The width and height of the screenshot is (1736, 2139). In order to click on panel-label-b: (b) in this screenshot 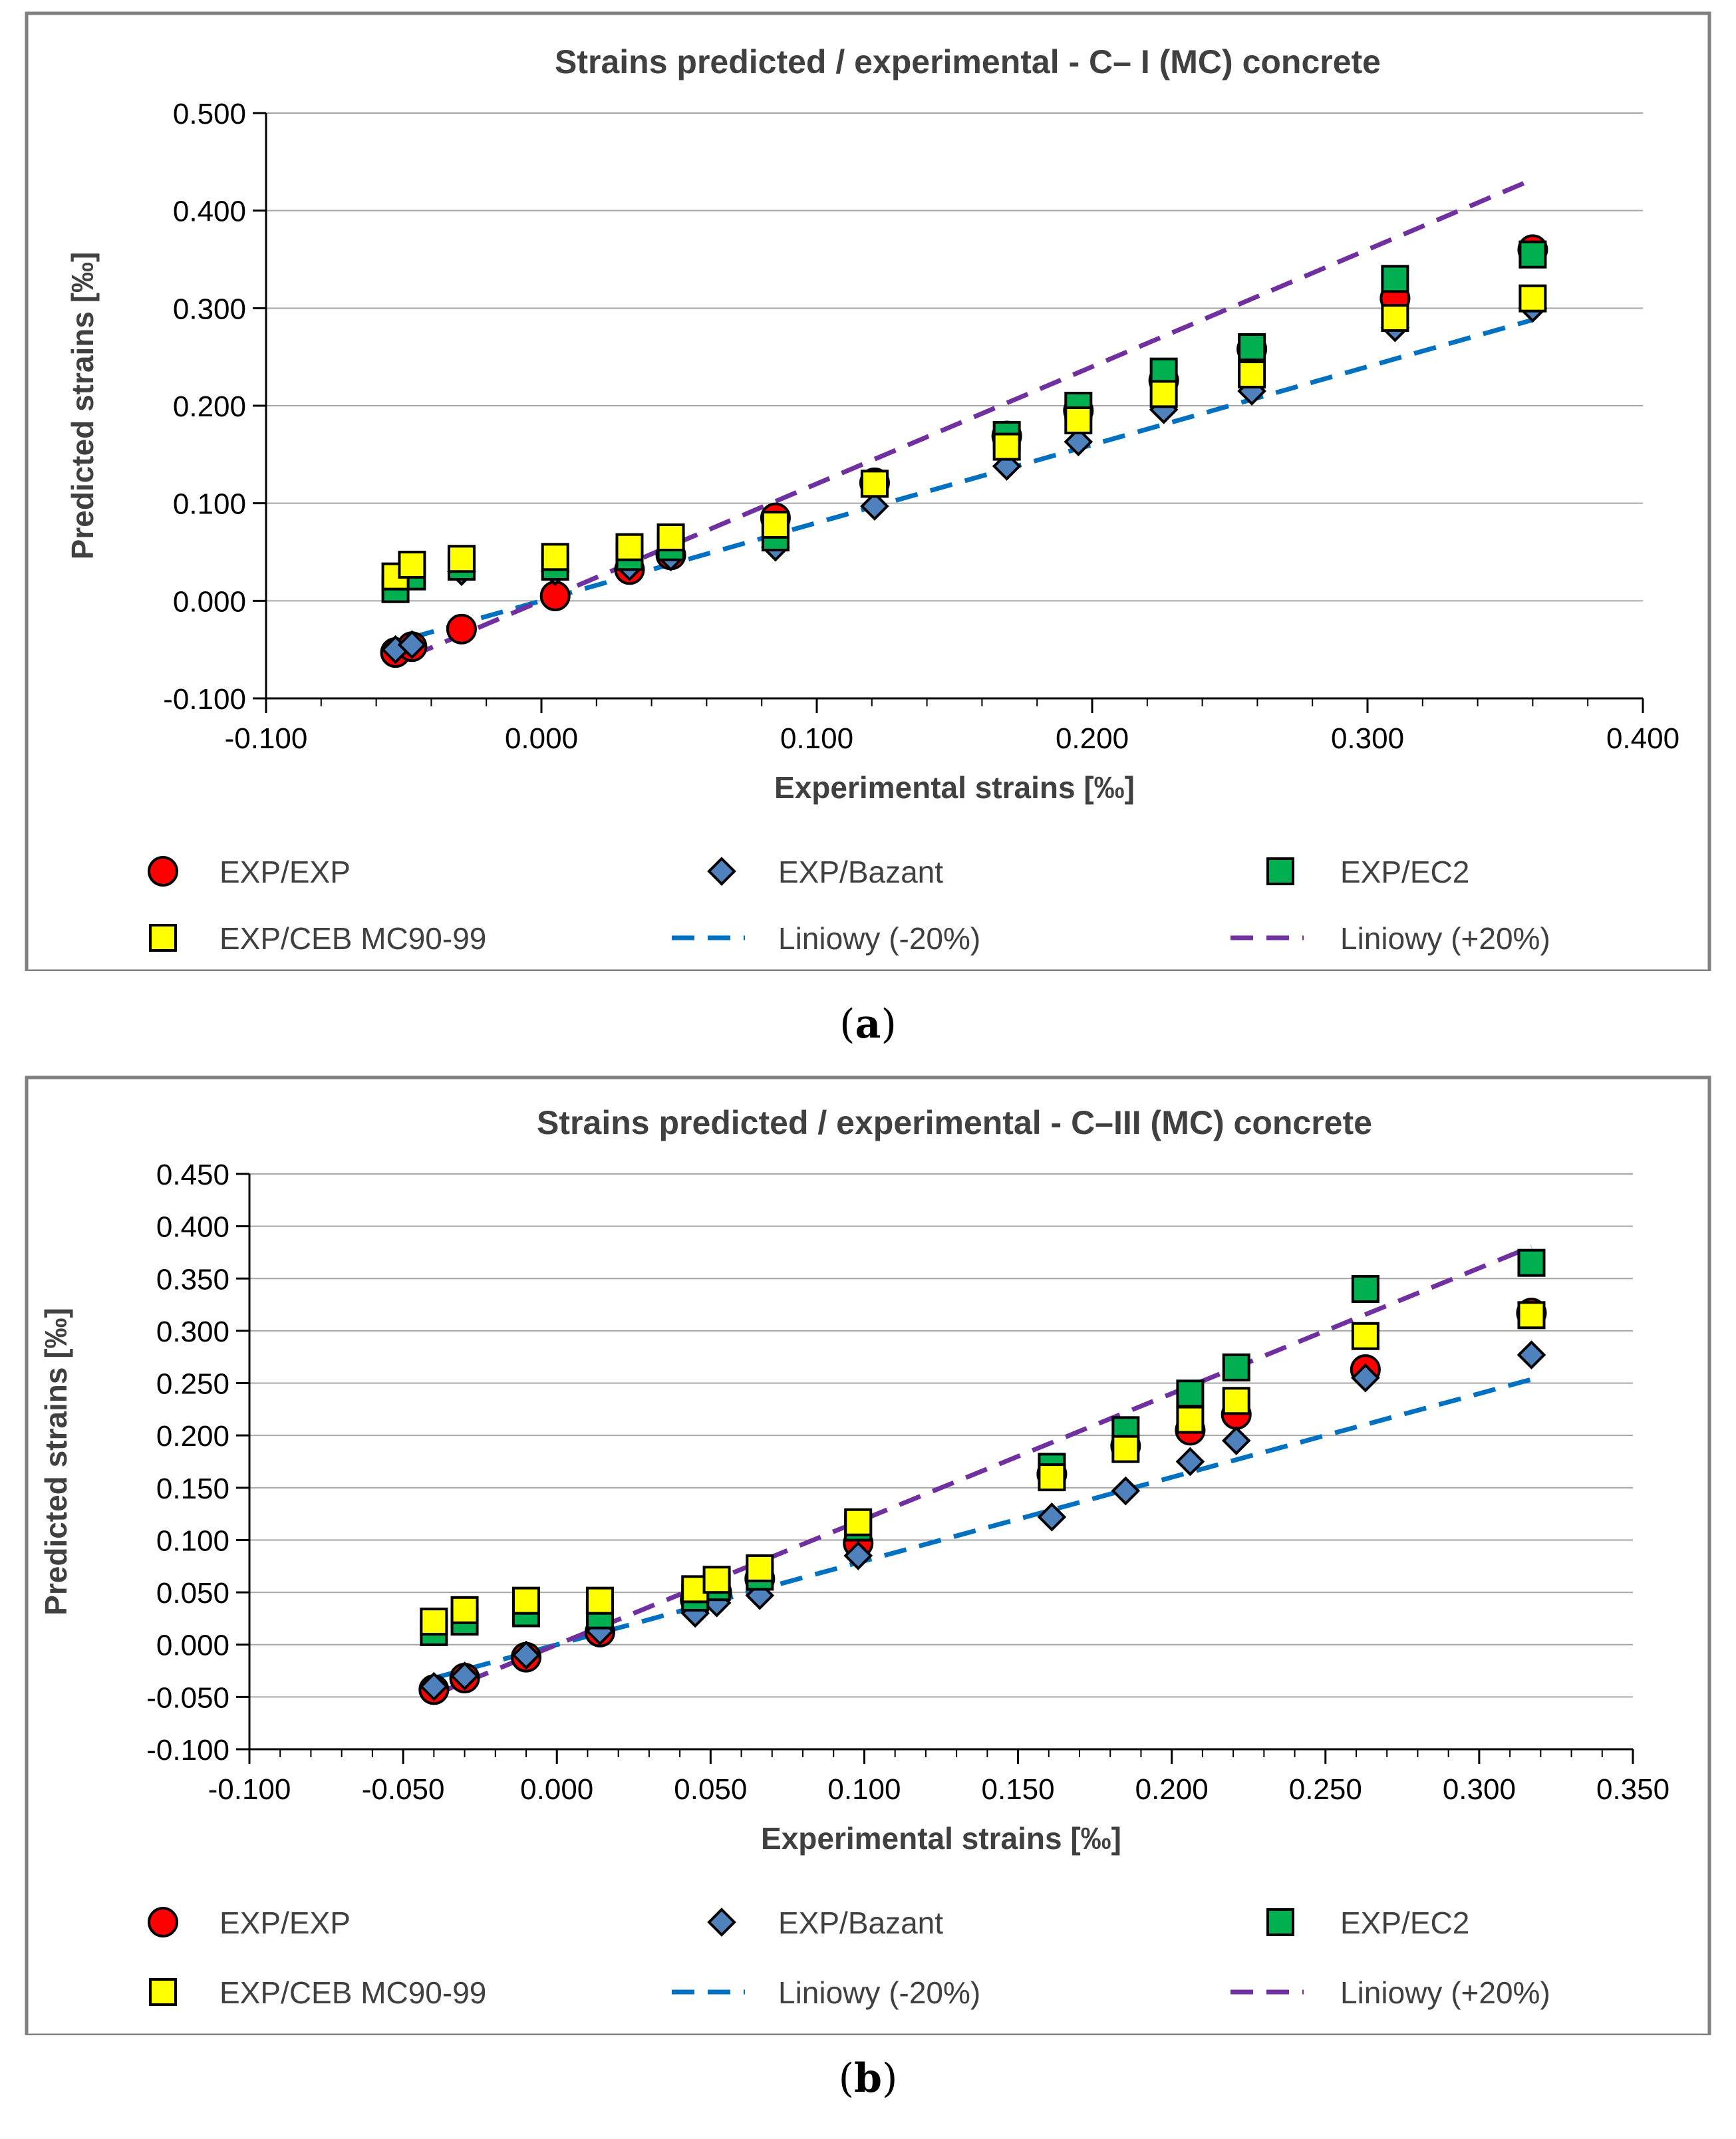, I will do `click(868, 2078)`.